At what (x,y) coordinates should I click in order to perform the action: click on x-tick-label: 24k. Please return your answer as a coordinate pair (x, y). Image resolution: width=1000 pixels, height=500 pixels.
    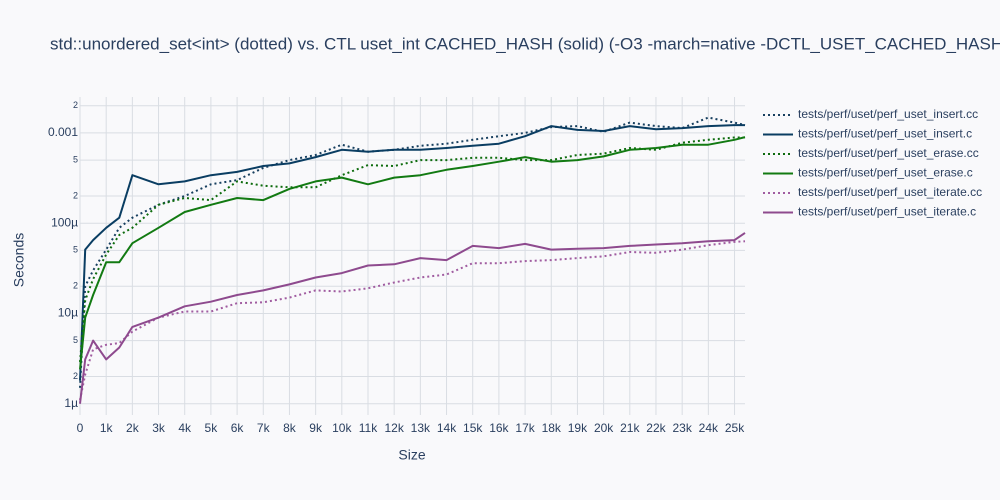
    Looking at the image, I should click on (709, 428).